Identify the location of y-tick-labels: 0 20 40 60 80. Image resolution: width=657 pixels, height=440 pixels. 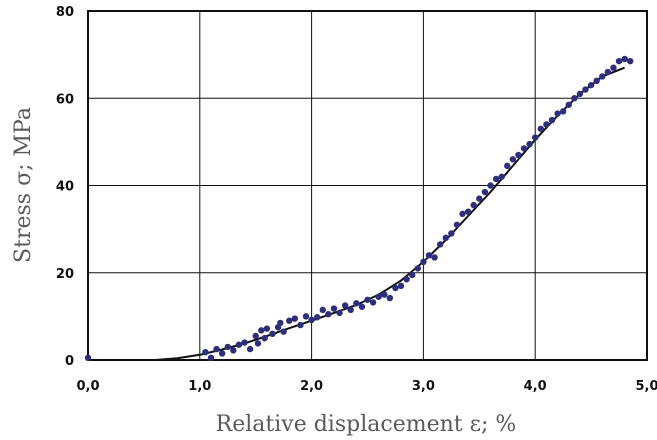
(65, 187).